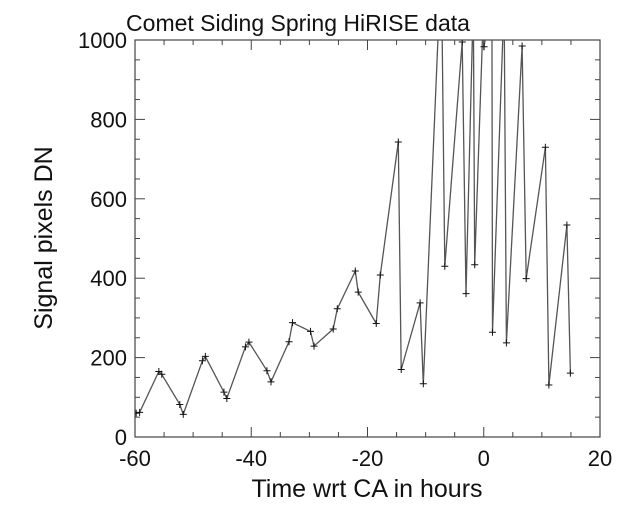  What do you see at coordinates (102, 40) in the screenshot?
I see `y-tick-label: 1000` at bounding box center [102, 40].